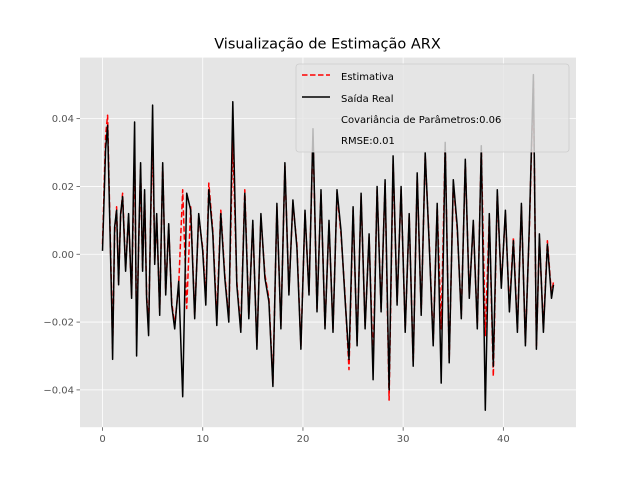  What do you see at coordinates (327, 45) in the screenshot?
I see `chart-title: Visualização de Estimação ARX` at bounding box center [327, 45].